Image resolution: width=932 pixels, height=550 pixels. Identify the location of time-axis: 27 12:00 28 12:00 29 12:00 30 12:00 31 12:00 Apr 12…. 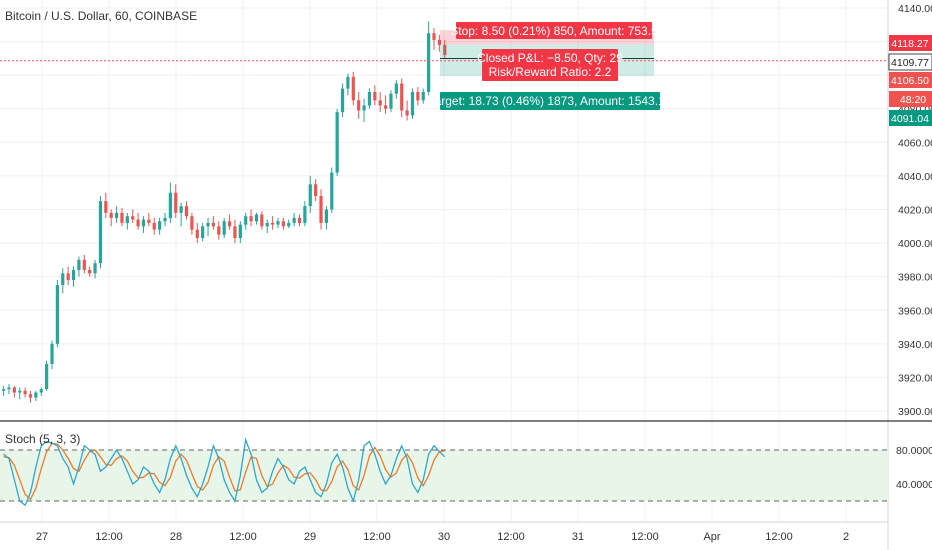
(442, 537).